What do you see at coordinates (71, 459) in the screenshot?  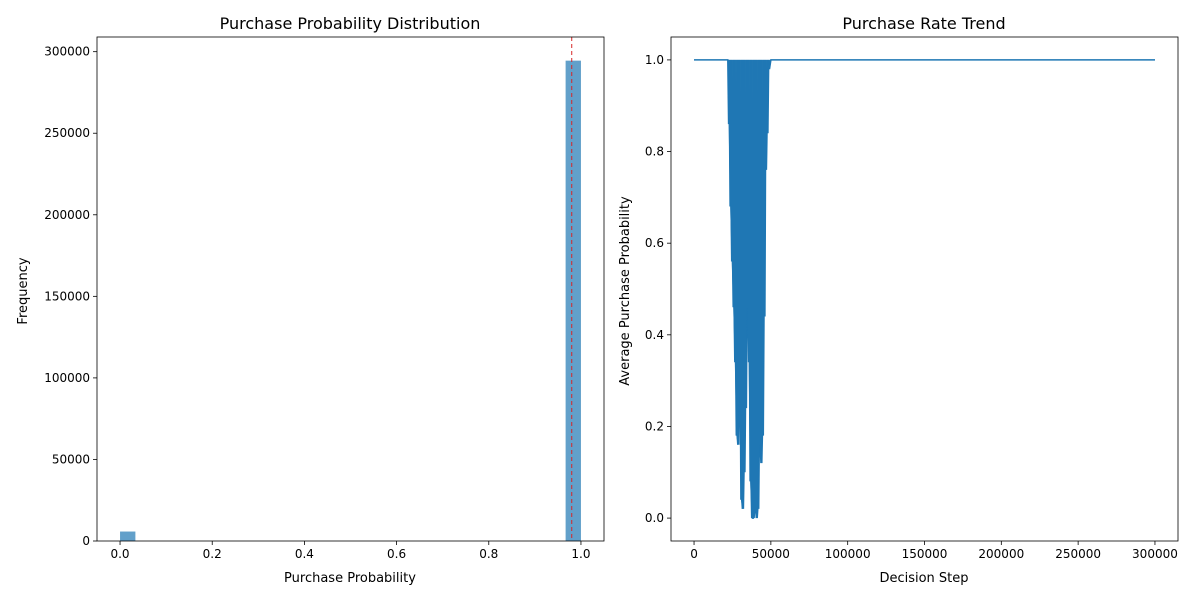 I see `histogram-y-tick-label: 50000` at bounding box center [71, 459].